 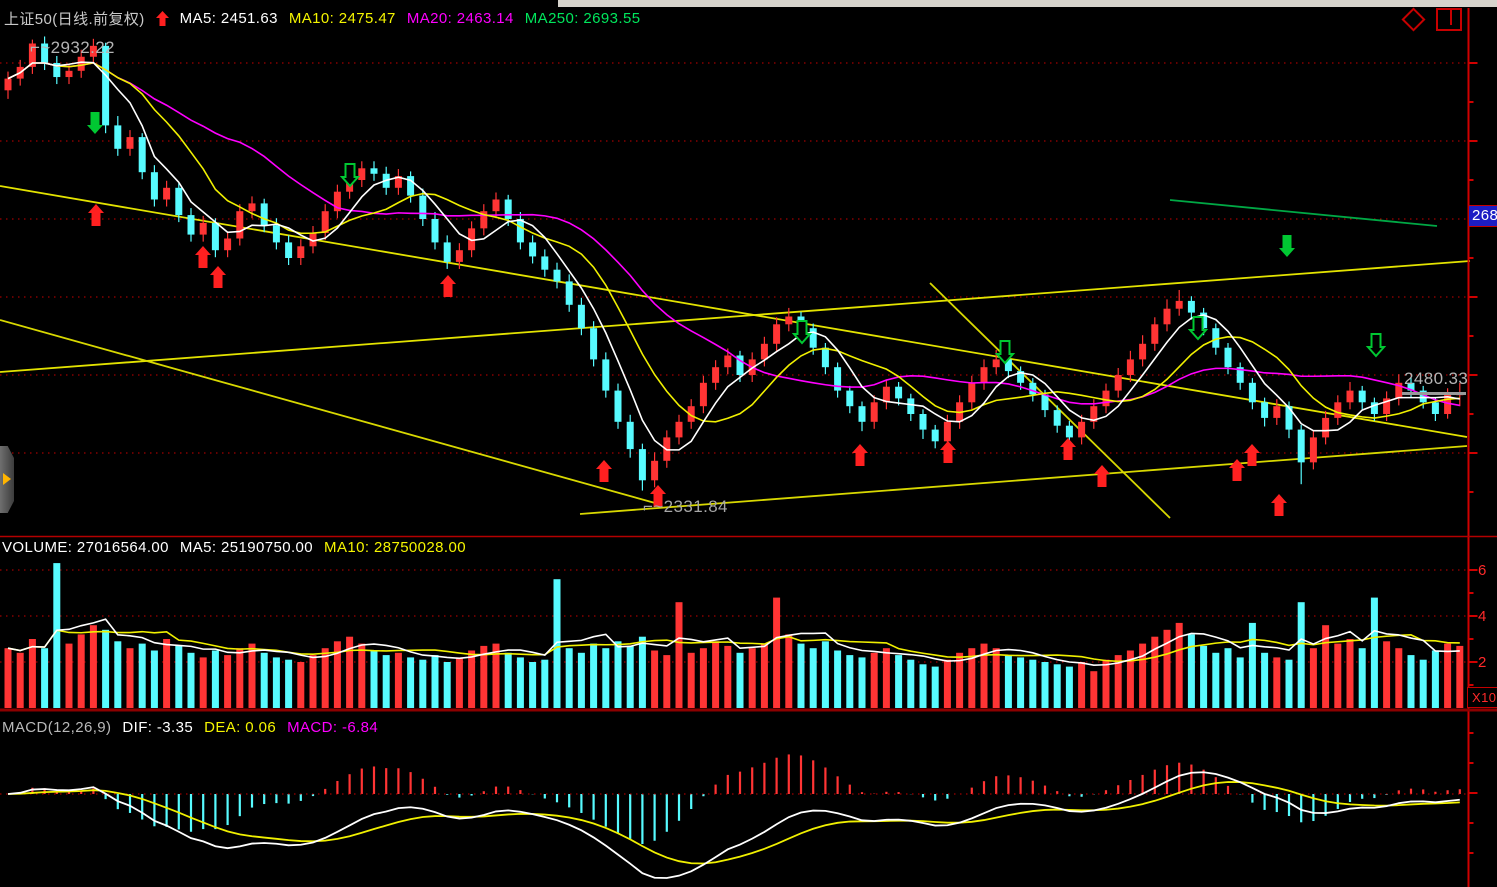 I want to click on ma5-value: MA5: 2451.63, so click(x=228, y=18).